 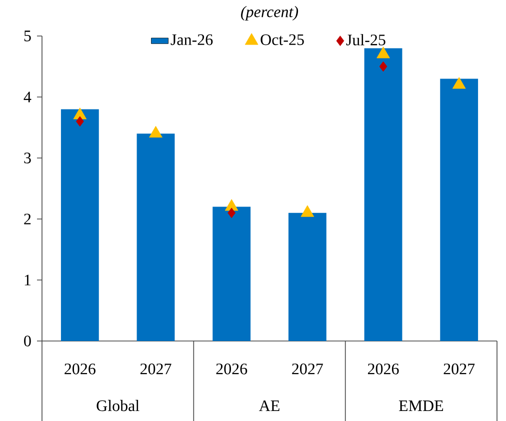 What do you see at coordinates (28, 97) in the screenshot?
I see `y-tick-label: 4` at bounding box center [28, 97].